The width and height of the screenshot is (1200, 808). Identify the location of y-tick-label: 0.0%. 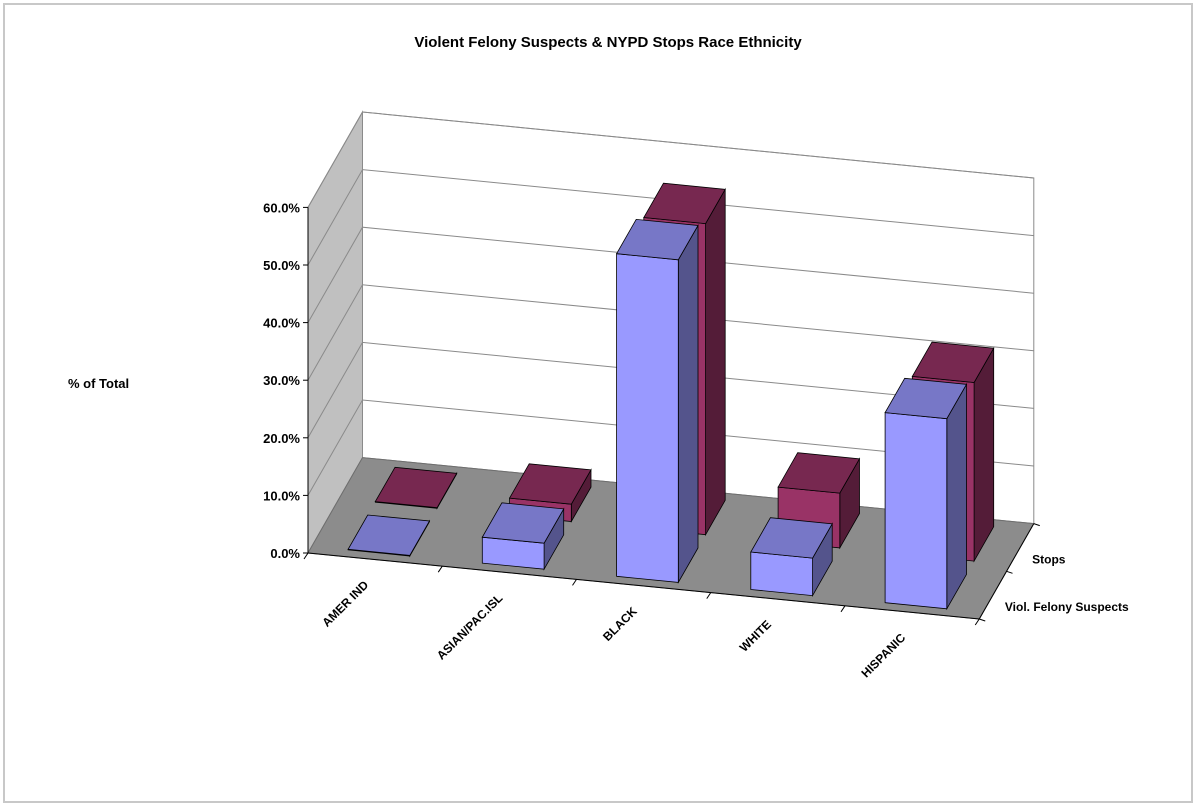
(285, 553).